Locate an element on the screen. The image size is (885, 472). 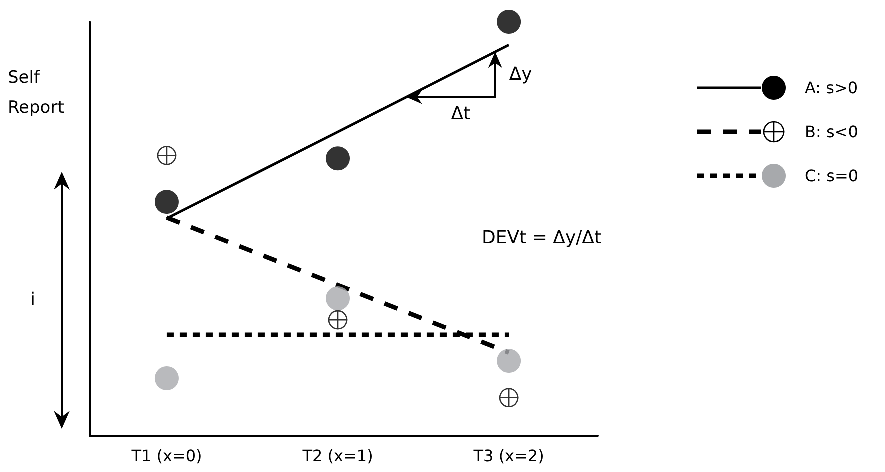
x-tick-label: T2 (x=1) is located at coordinates (338, 456).